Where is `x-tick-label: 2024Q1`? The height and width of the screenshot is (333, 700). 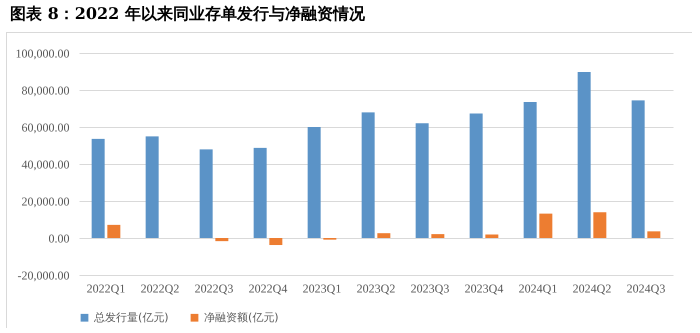 x-tick-label: 2024Q1 is located at coordinates (538, 289).